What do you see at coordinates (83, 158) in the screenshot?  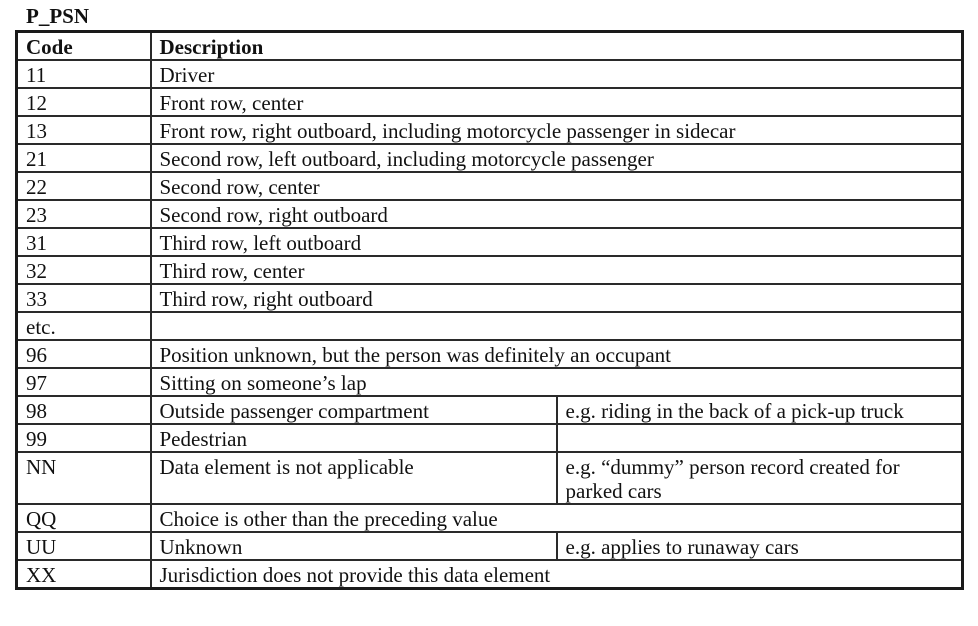 I see `code-cell: 21` at bounding box center [83, 158].